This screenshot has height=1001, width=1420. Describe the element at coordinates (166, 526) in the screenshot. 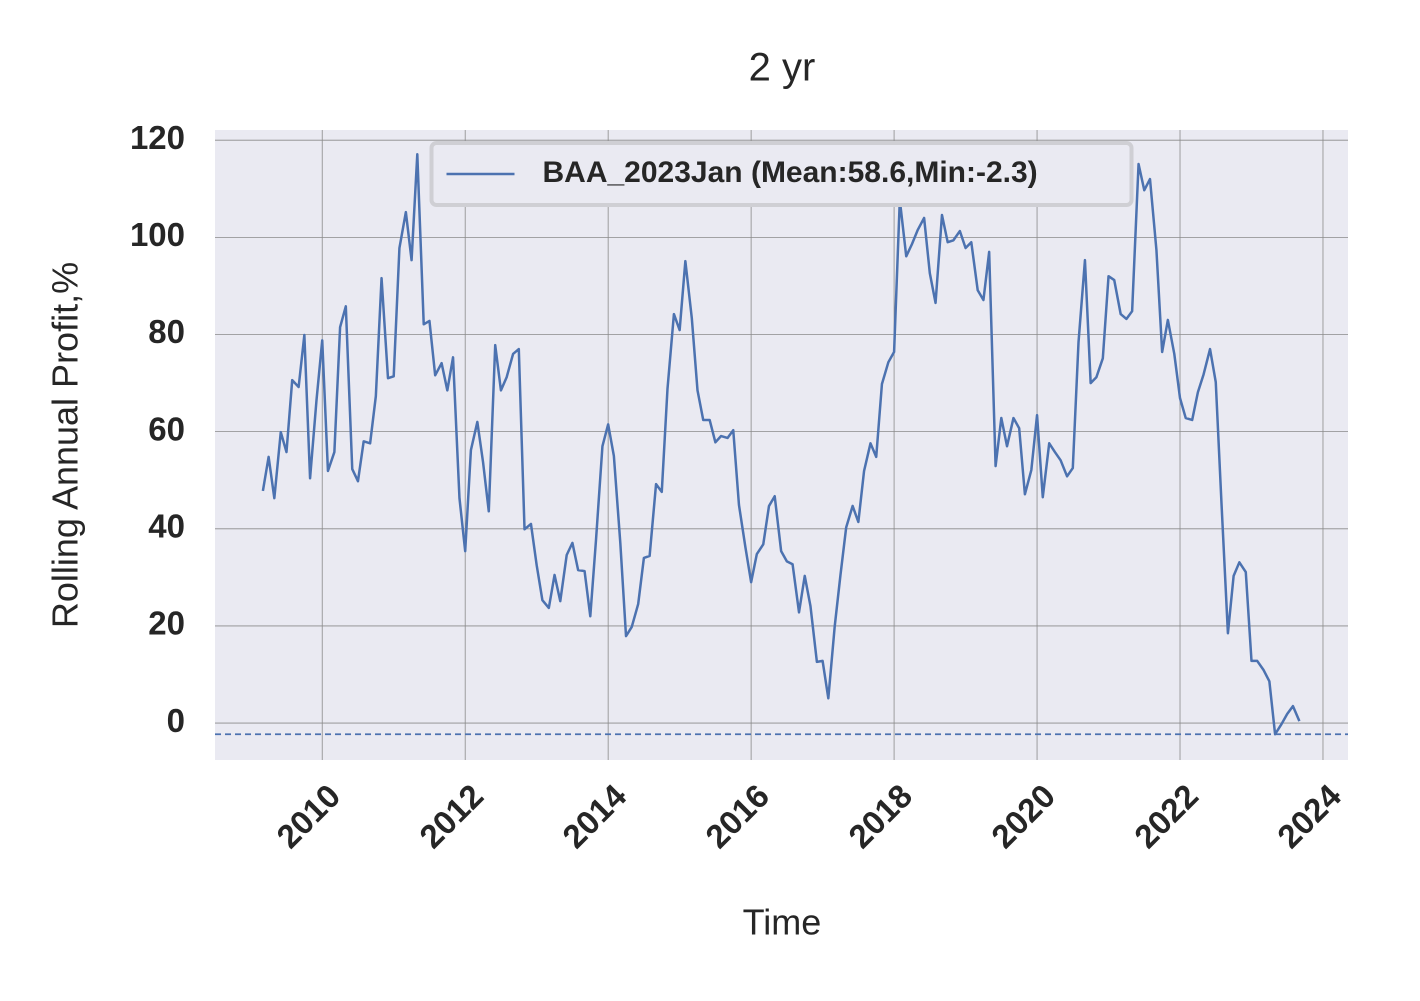

I see `y-tick-label: 40` at that location.